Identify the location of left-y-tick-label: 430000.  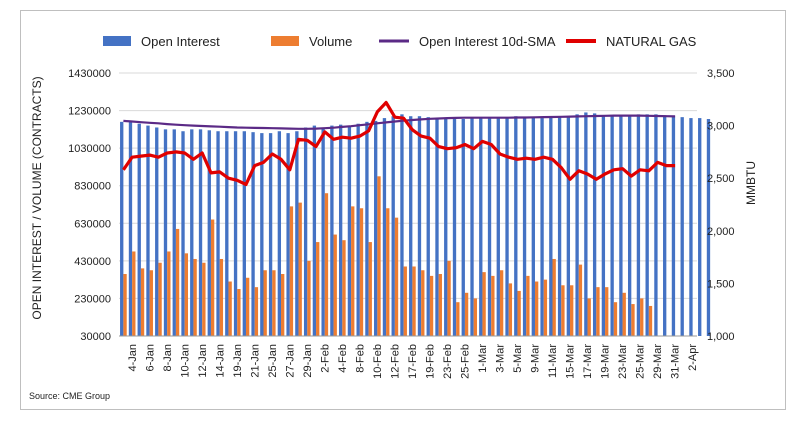
(92, 262).